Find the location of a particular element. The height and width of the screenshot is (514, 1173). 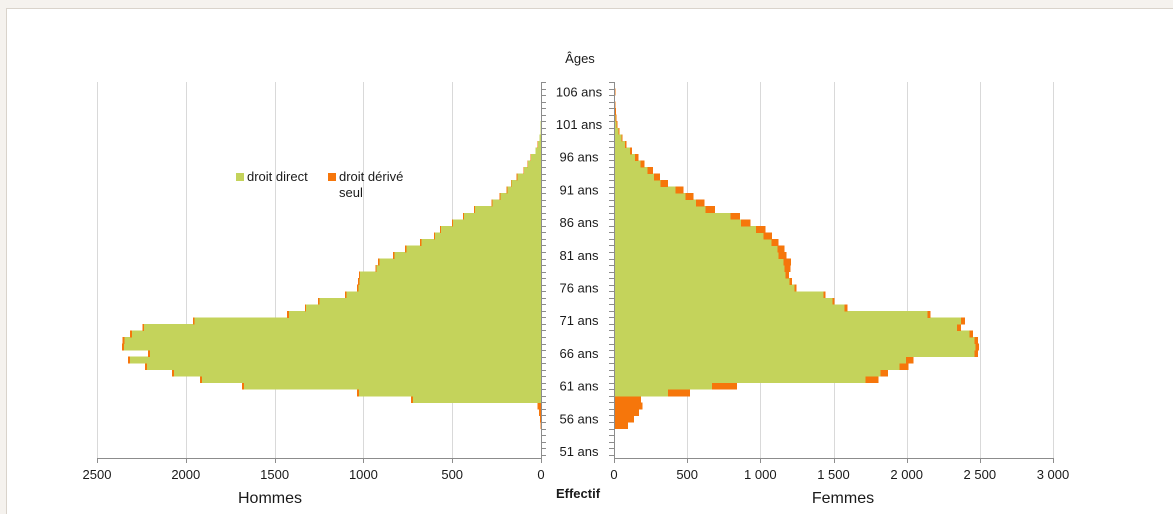

legend-label-droit-derive-seul: droit dérivé seul is located at coordinates (371, 184).